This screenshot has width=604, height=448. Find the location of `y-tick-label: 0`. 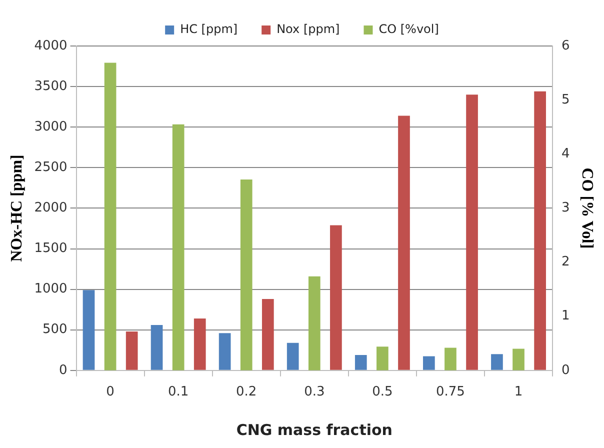

y-tick-label: 0 is located at coordinates (63, 370).